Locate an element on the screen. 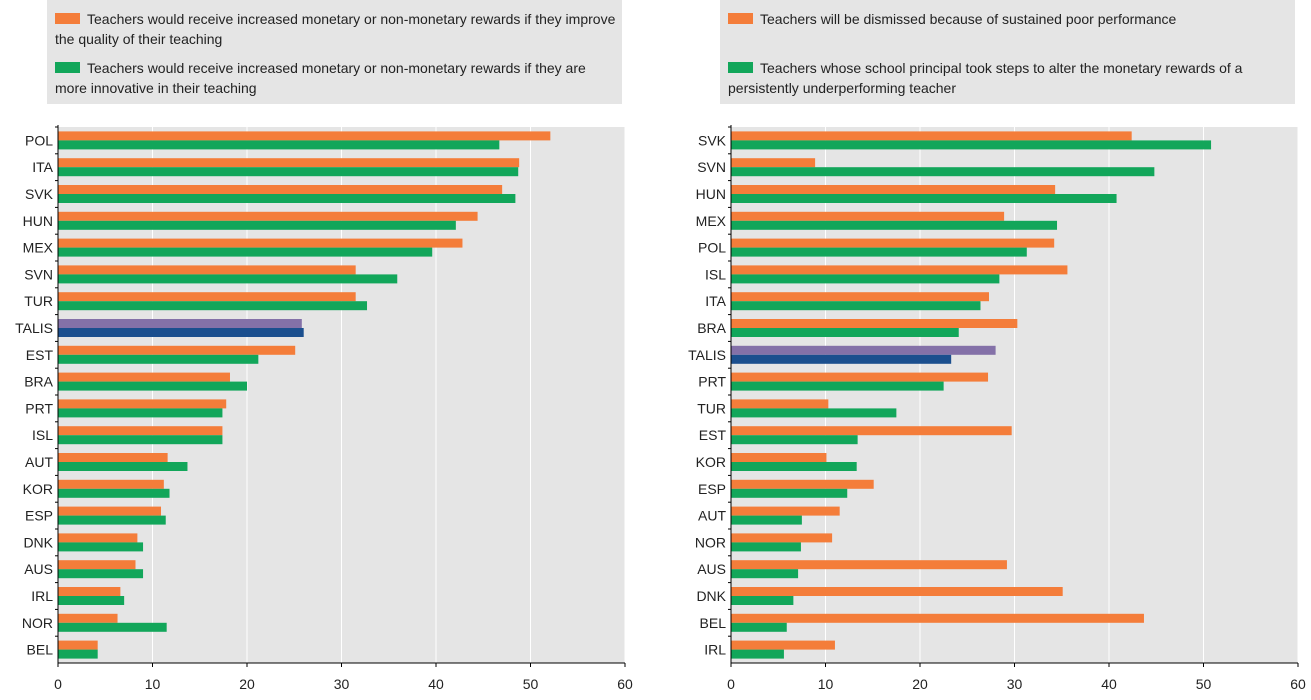 The image size is (1311, 700). bar-dnk-series2 is located at coordinates (100, 546).